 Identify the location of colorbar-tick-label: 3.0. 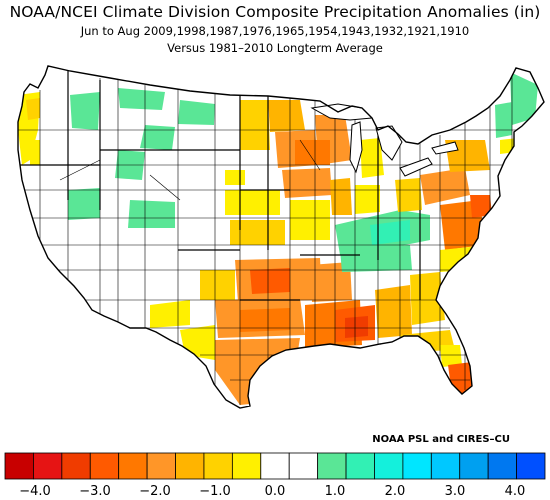
(455, 491).